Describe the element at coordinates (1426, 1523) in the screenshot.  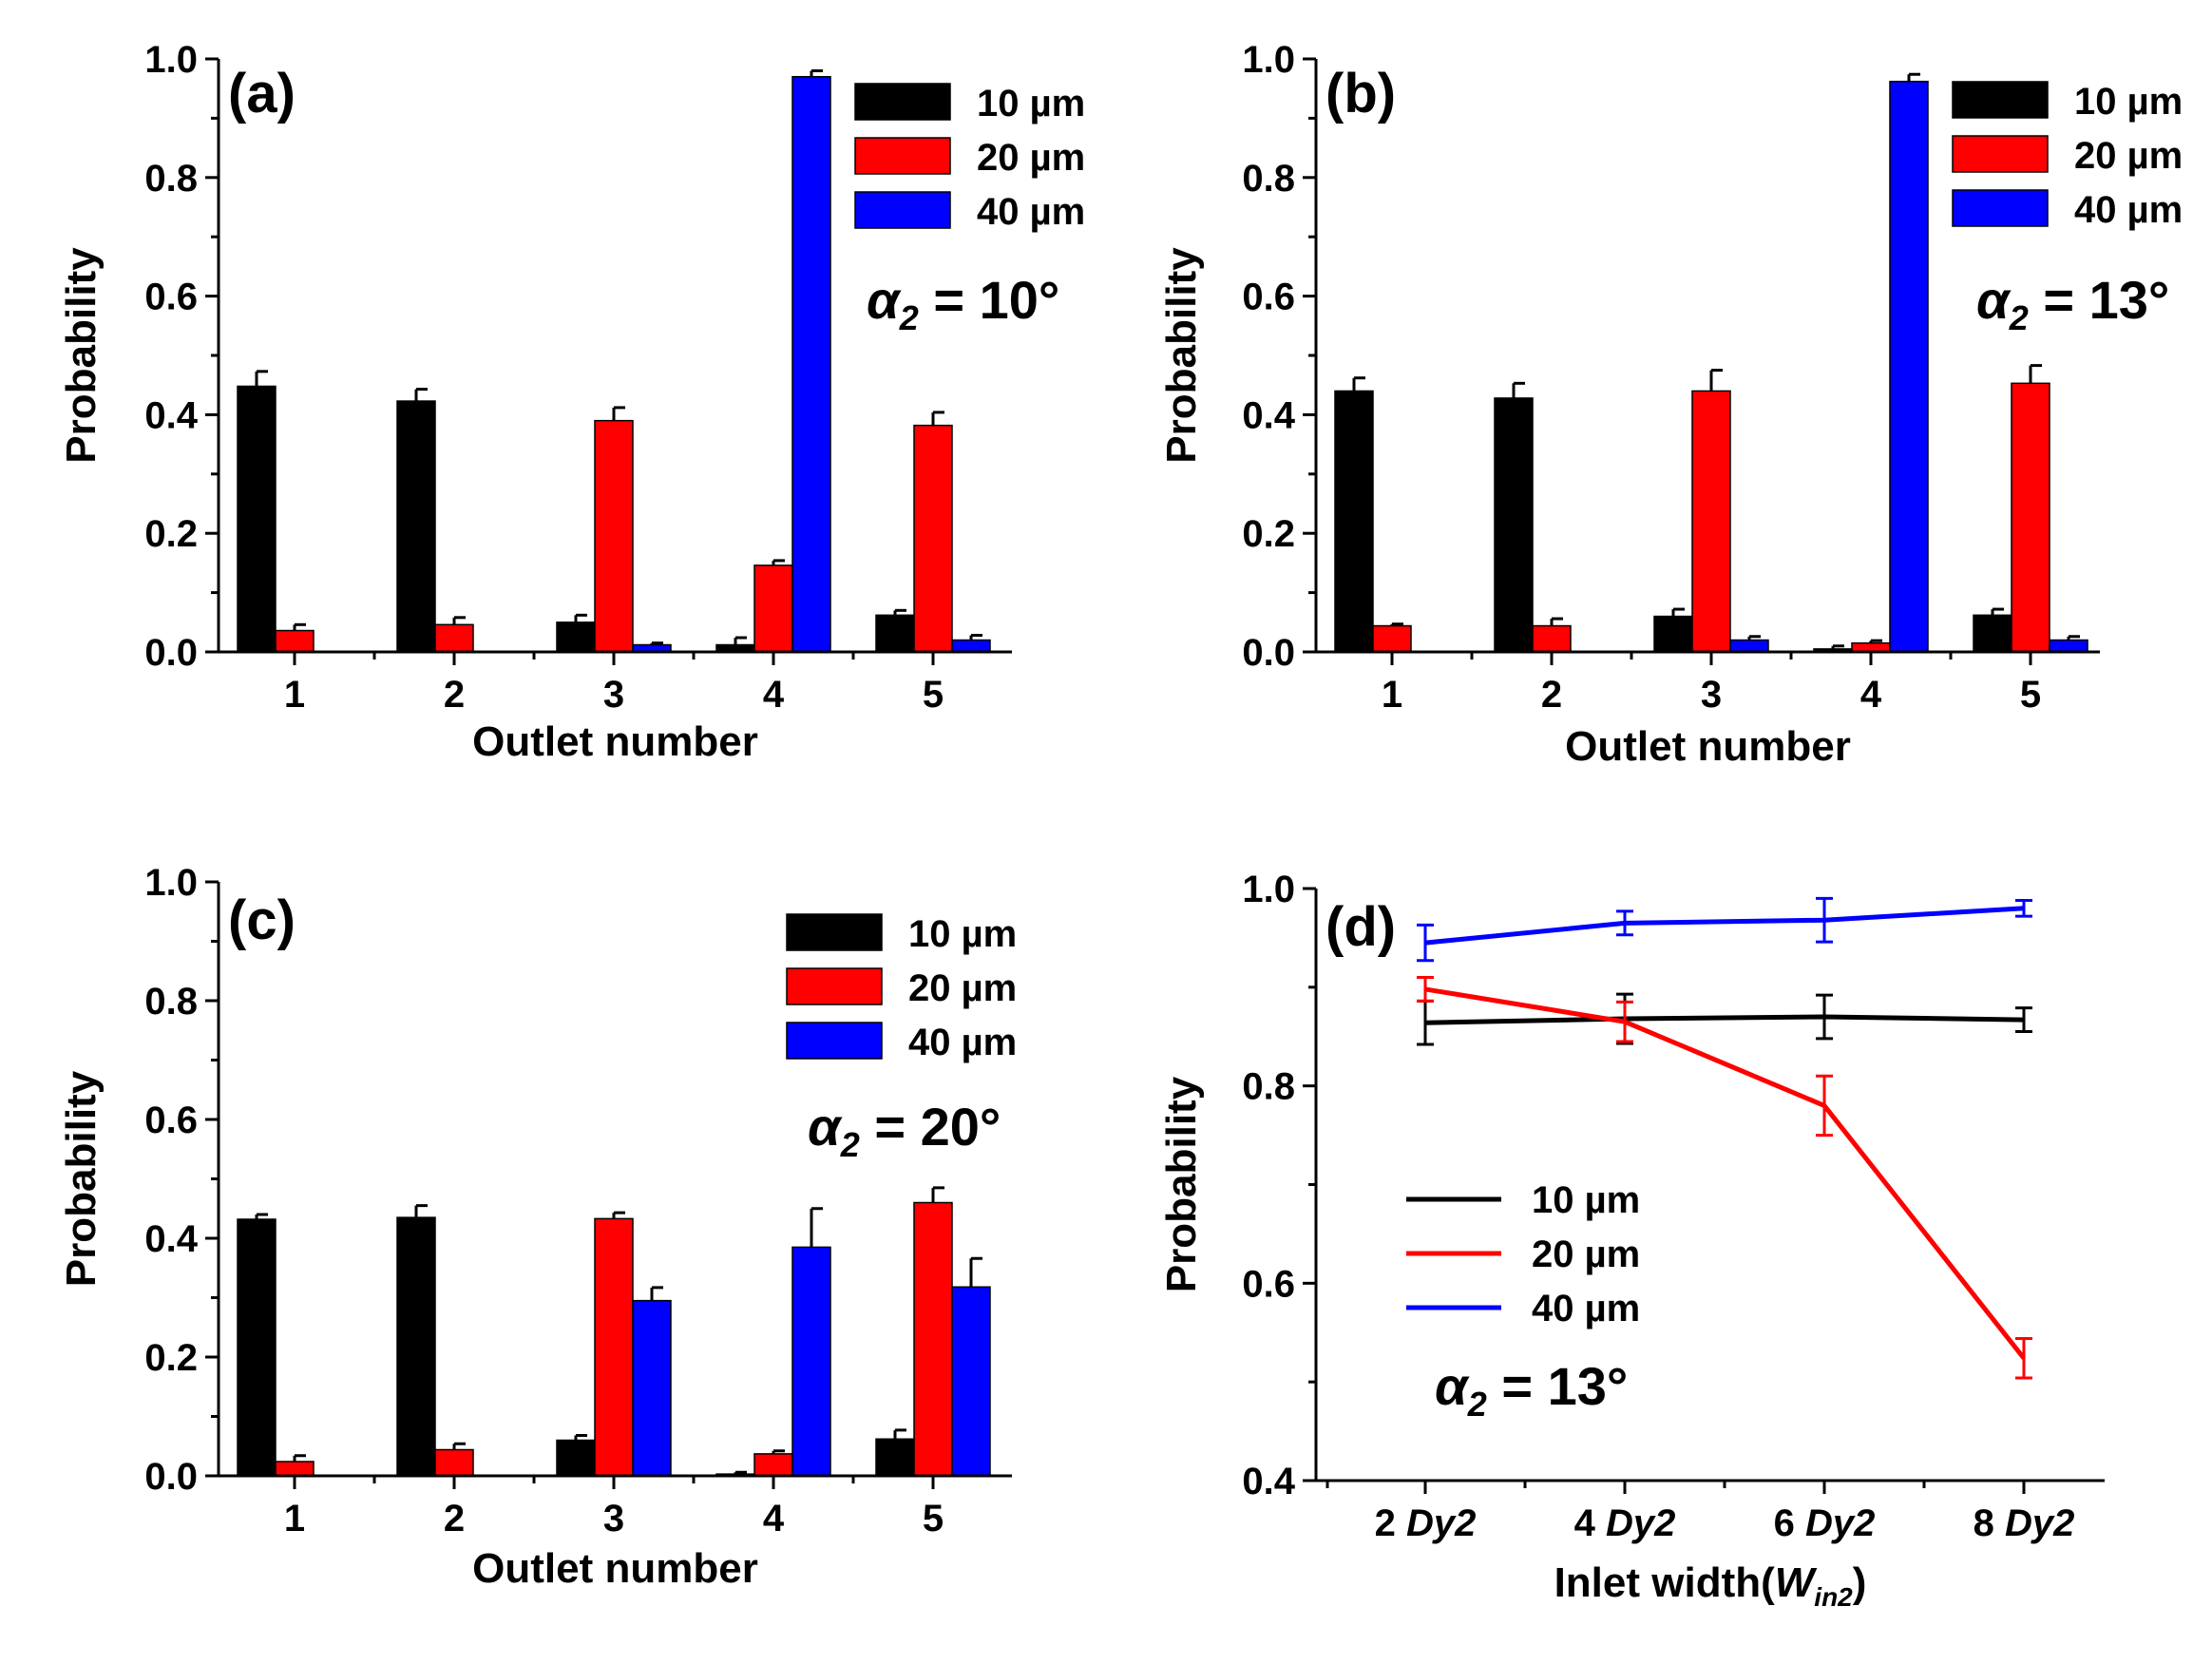
I see `x-tick-label: 2 Dy2` at that location.